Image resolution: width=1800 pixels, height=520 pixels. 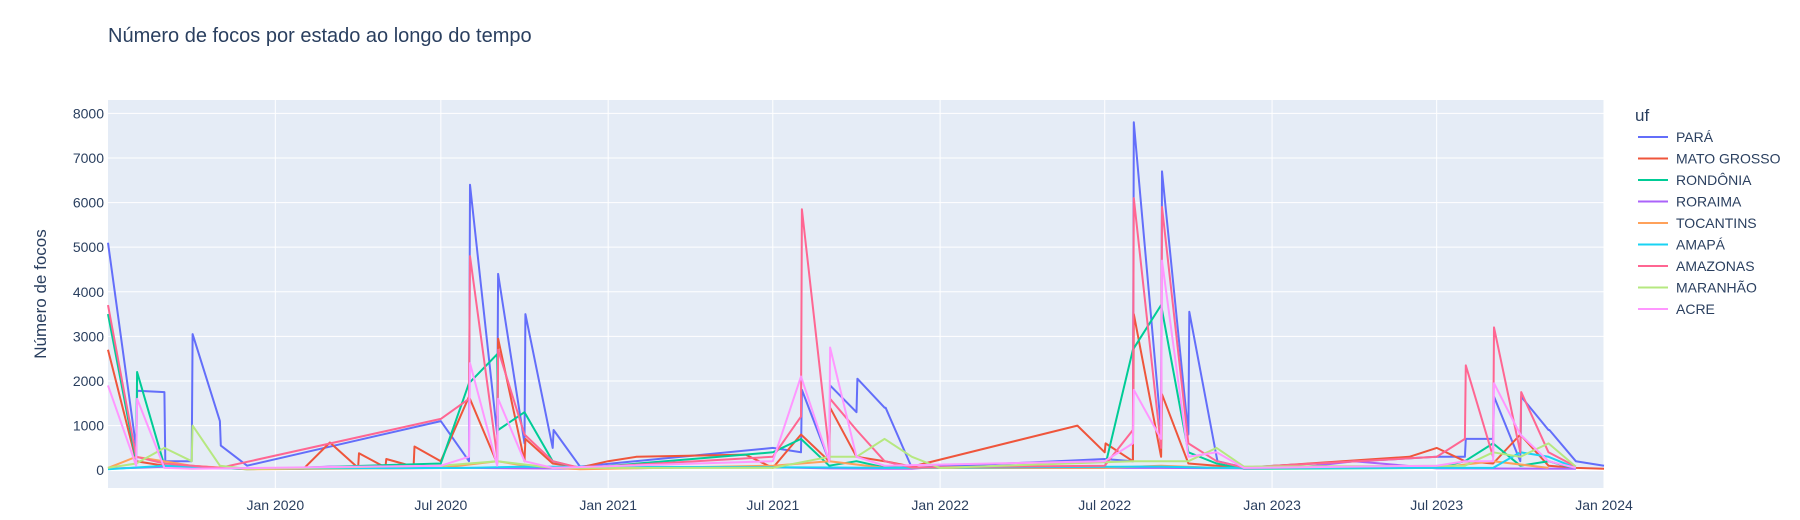 I want to click on legend-label: AMAPÁ, so click(x=1701, y=245).